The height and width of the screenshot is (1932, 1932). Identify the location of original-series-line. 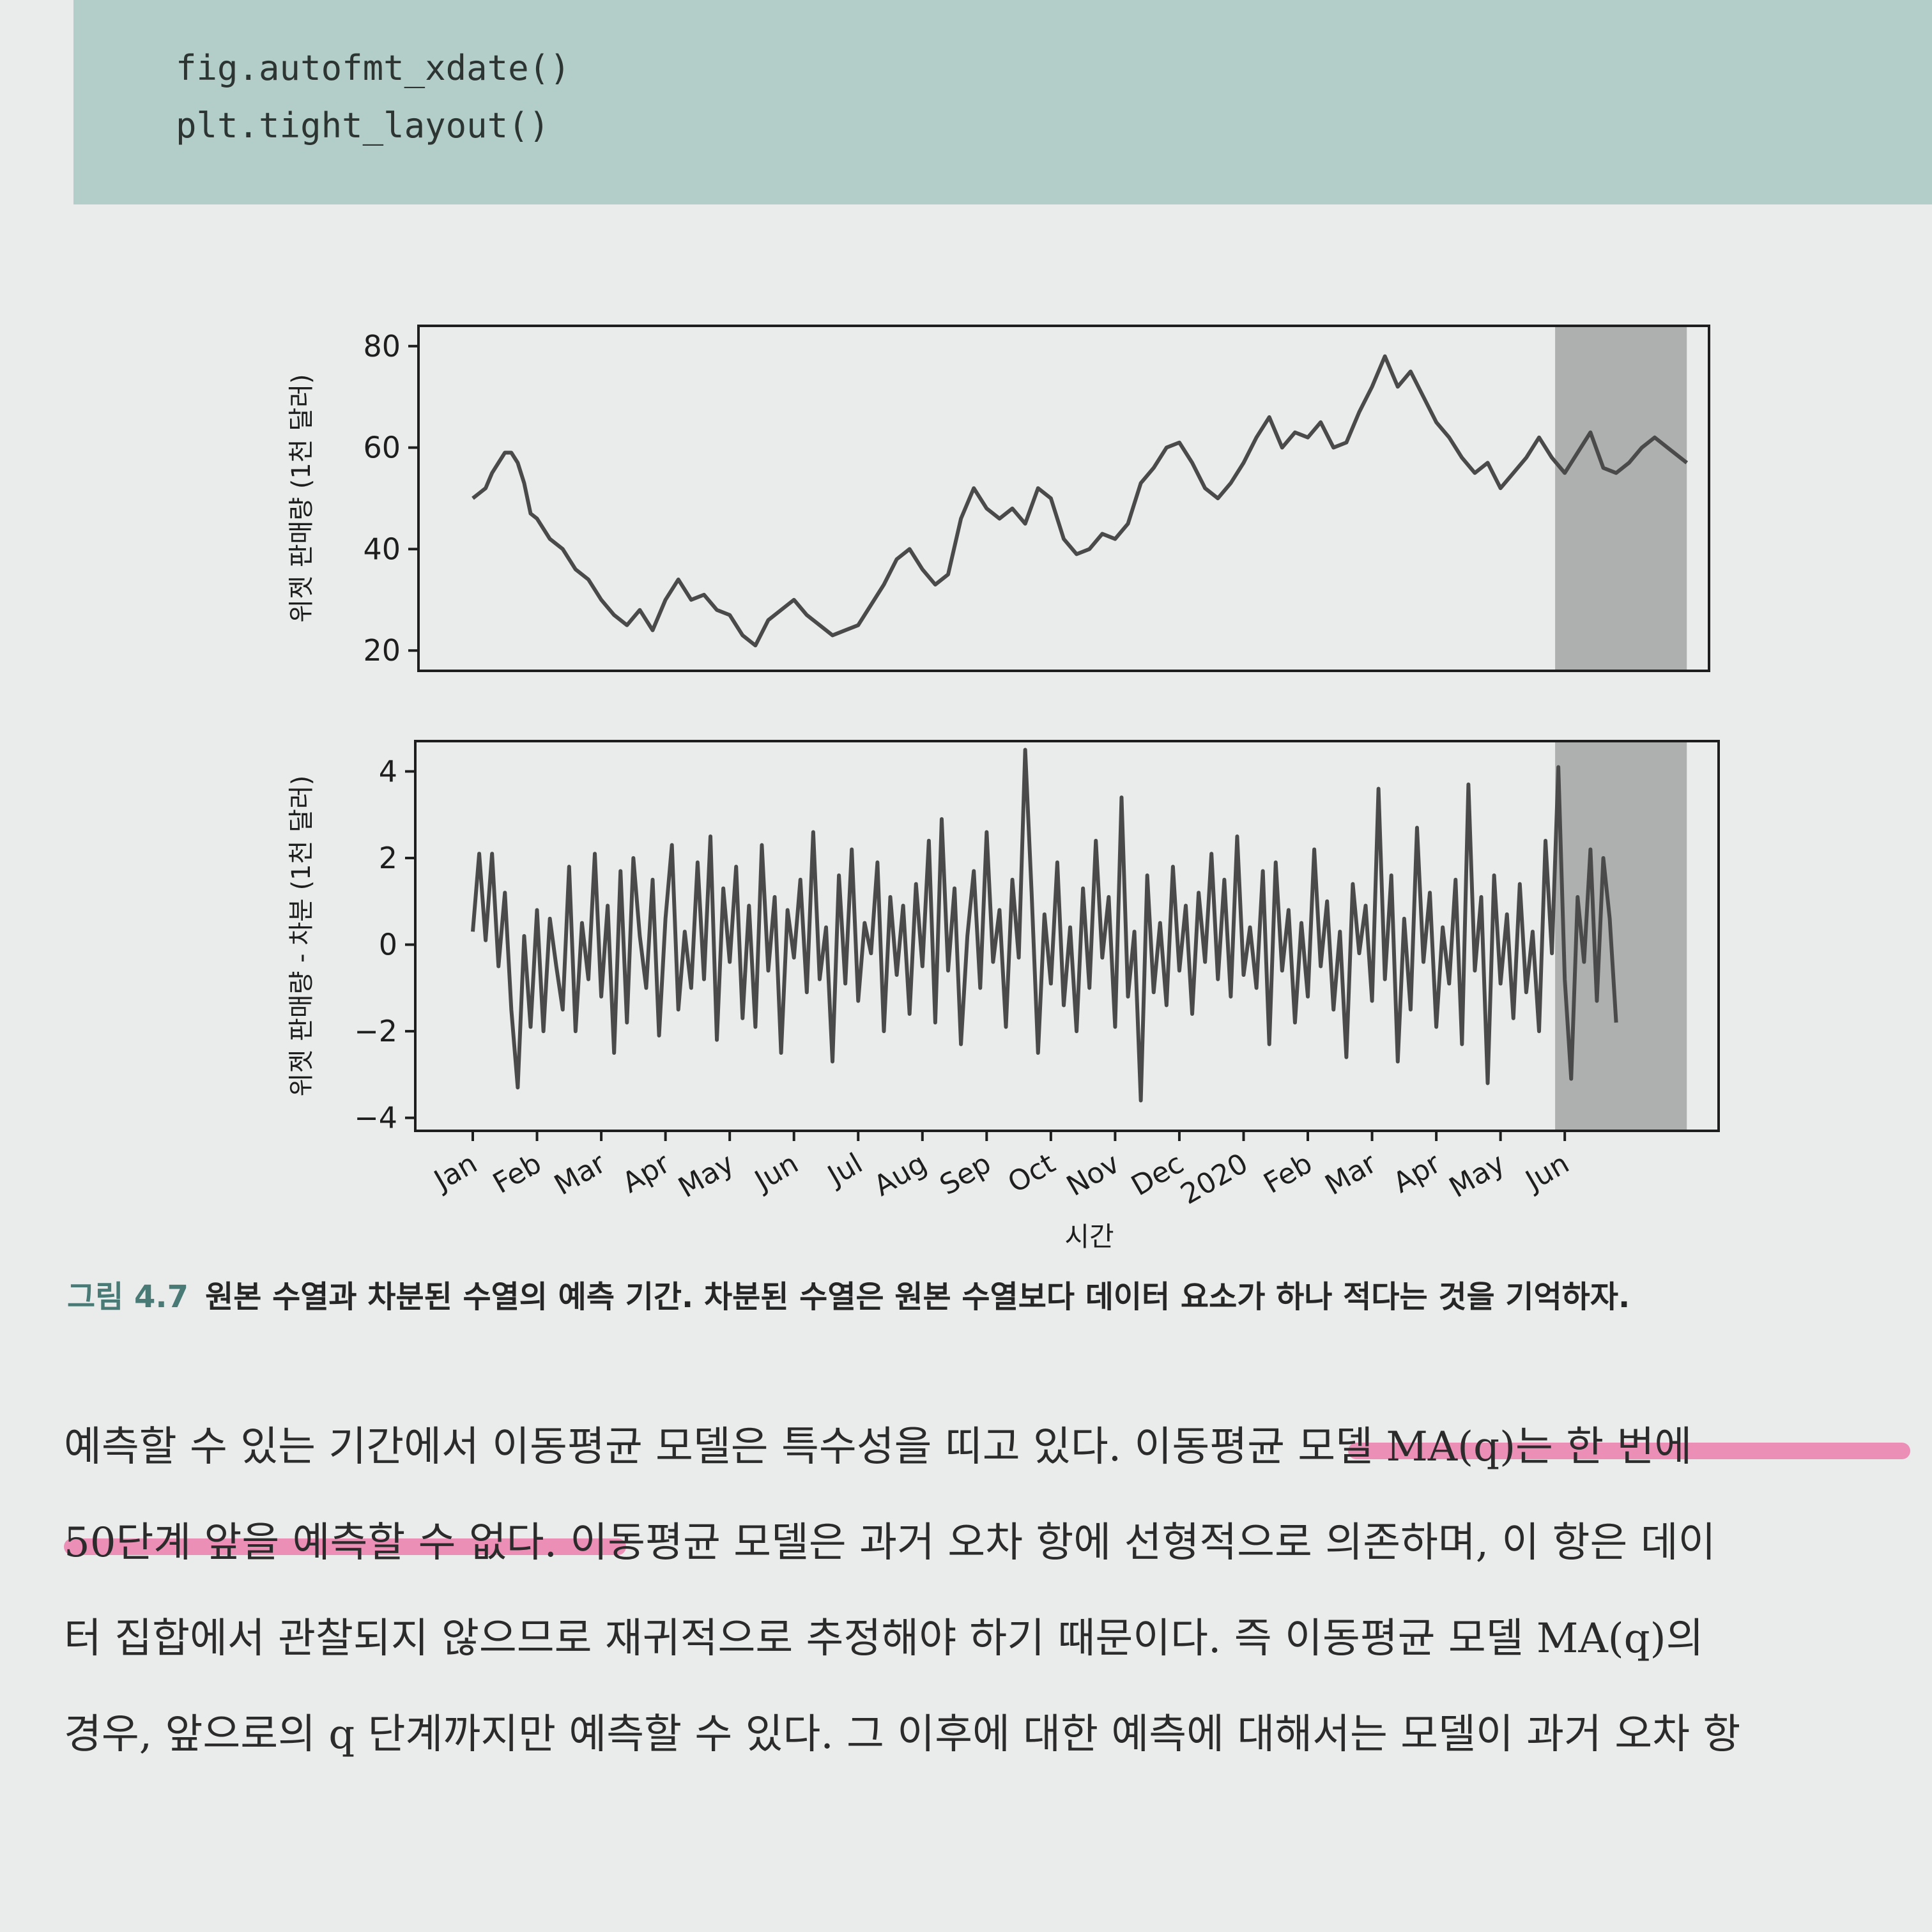
(1080, 501).